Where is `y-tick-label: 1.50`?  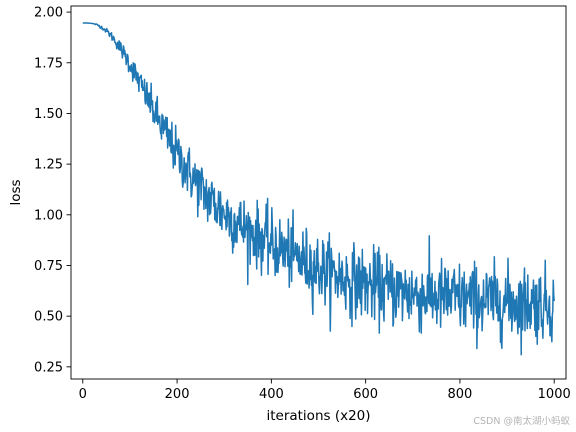 y-tick-label: 1.50 is located at coordinates (48, 114).